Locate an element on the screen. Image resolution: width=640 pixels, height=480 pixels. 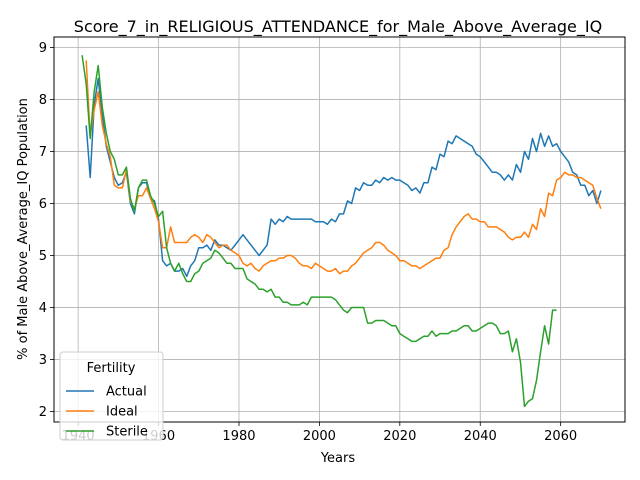
legend-label-sterile: Sterile is located at coordinates (127, 432).